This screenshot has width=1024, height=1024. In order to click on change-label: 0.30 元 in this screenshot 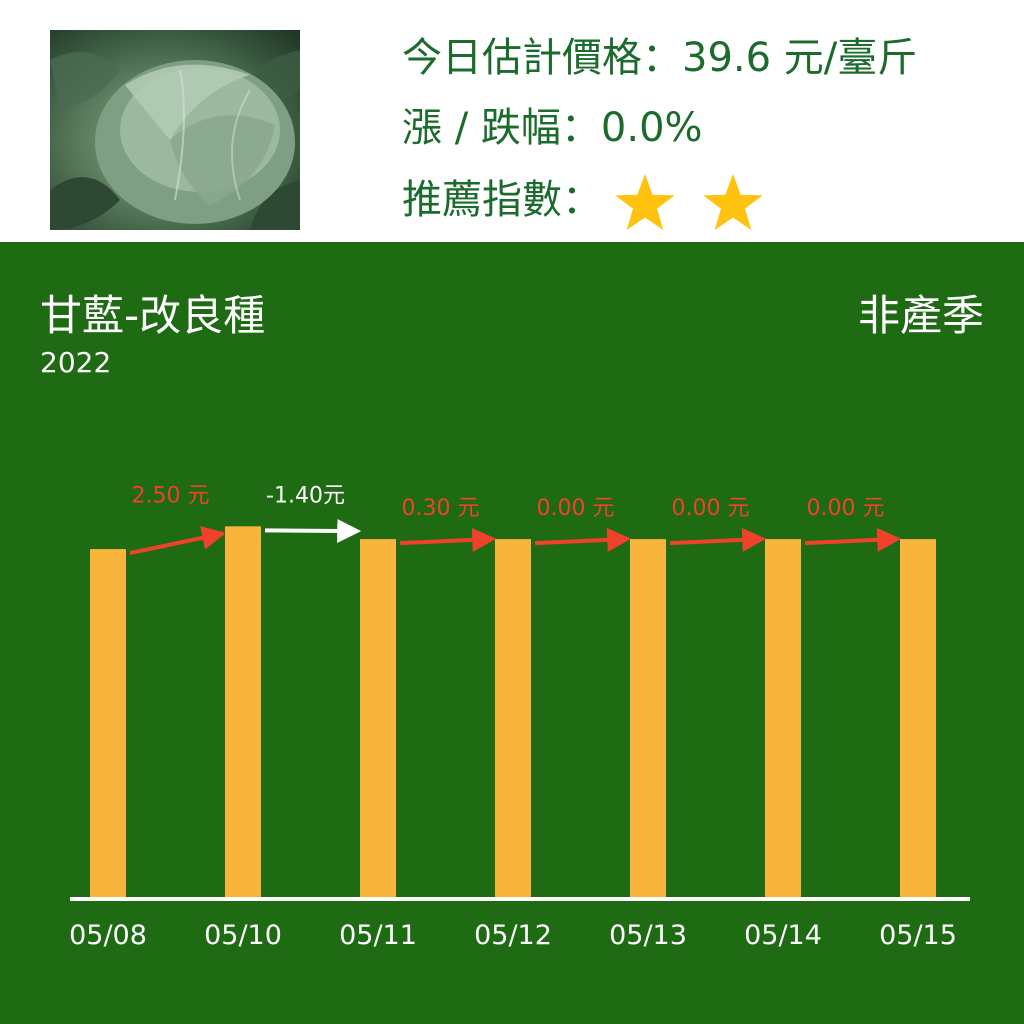, I will do `click(441, 508)`.